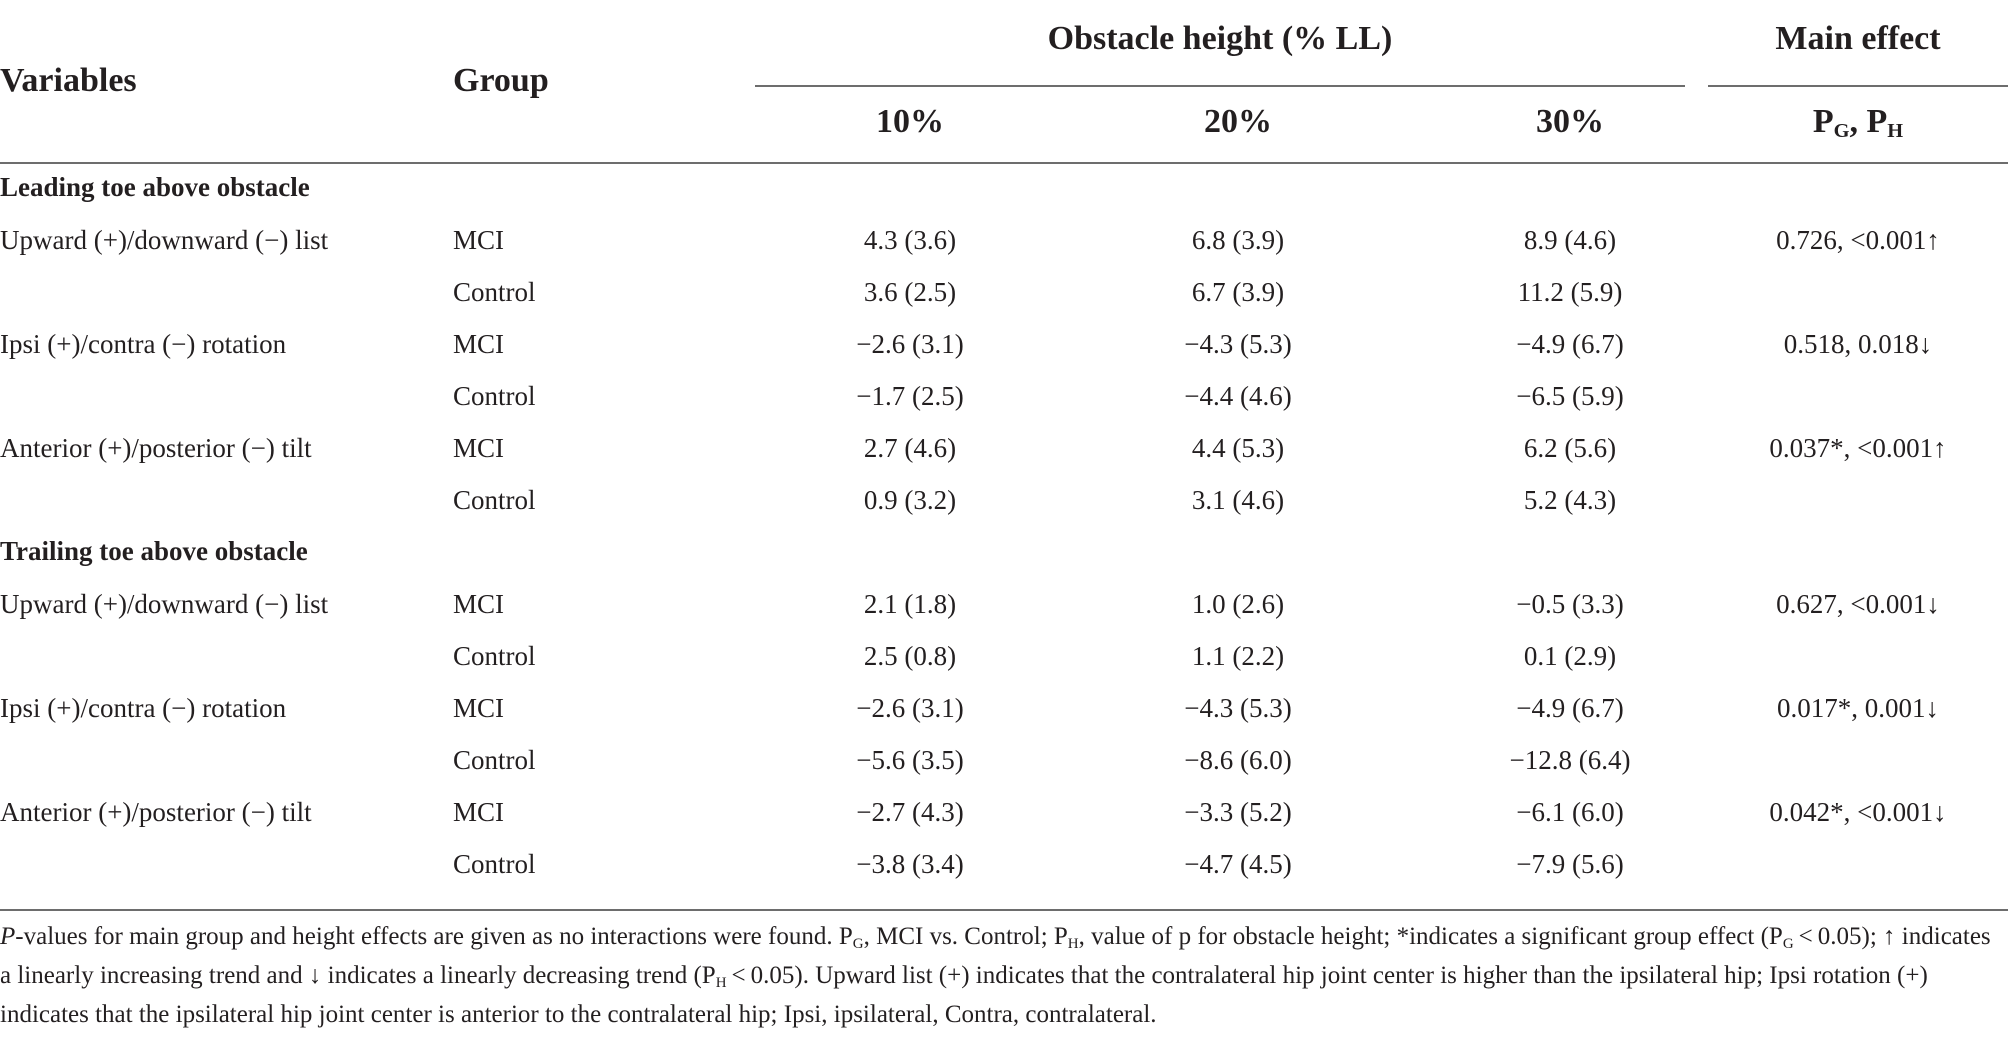 The width and height of the screenshot is (2008, 1043). I want to click on header-group: Group, so click(501, 80).